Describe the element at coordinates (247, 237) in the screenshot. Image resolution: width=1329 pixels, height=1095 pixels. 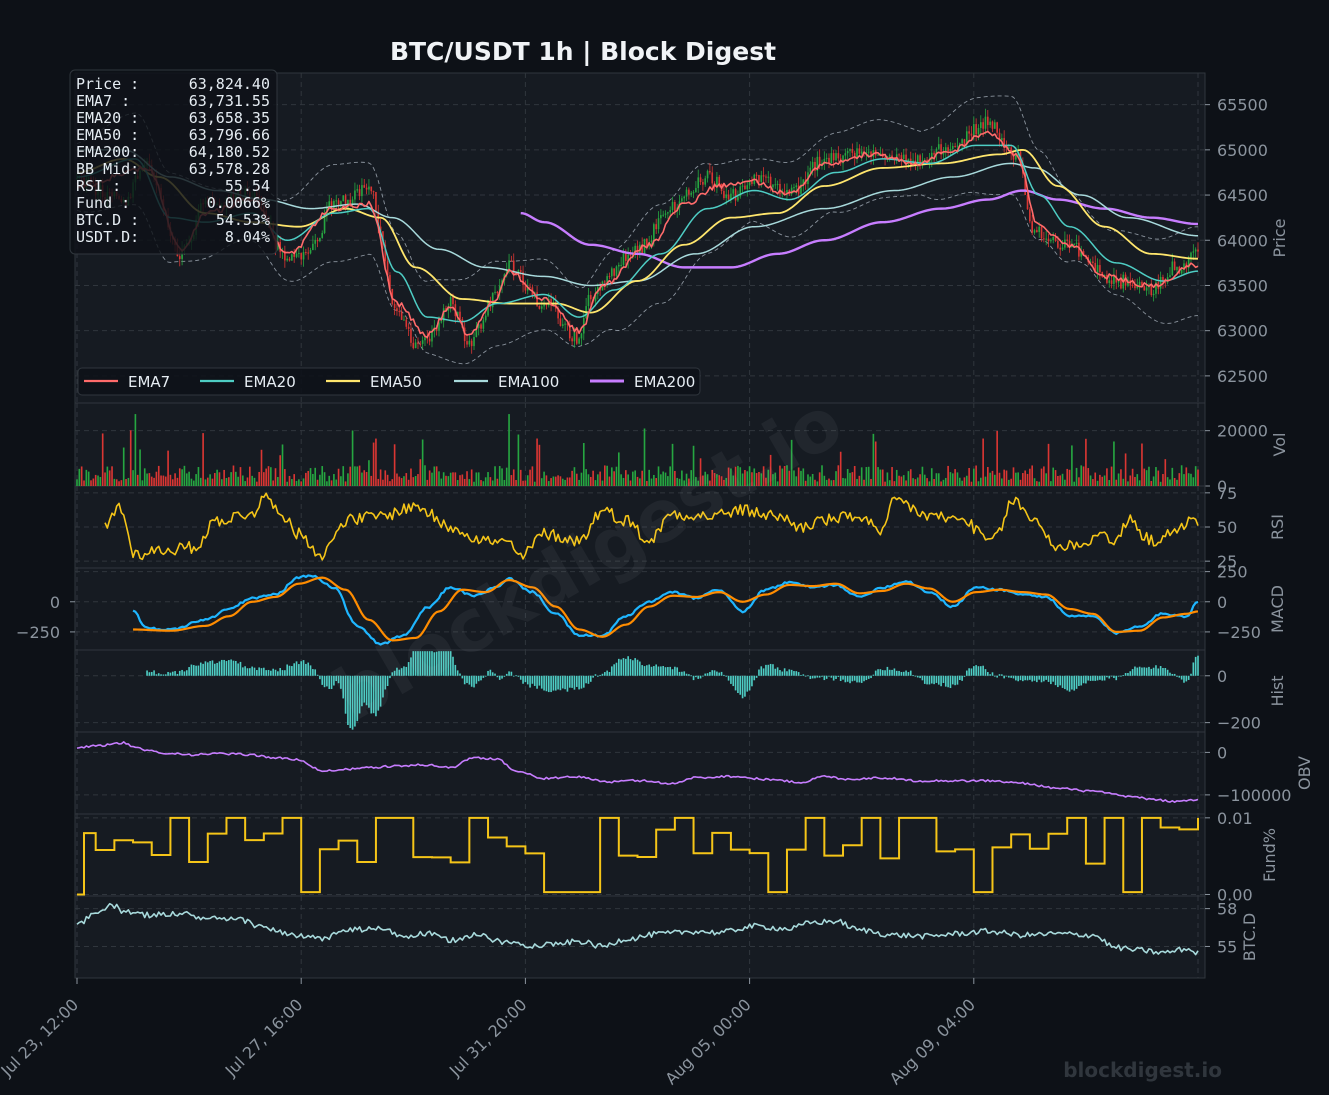
I see `info-value: 8.04%` at that location.